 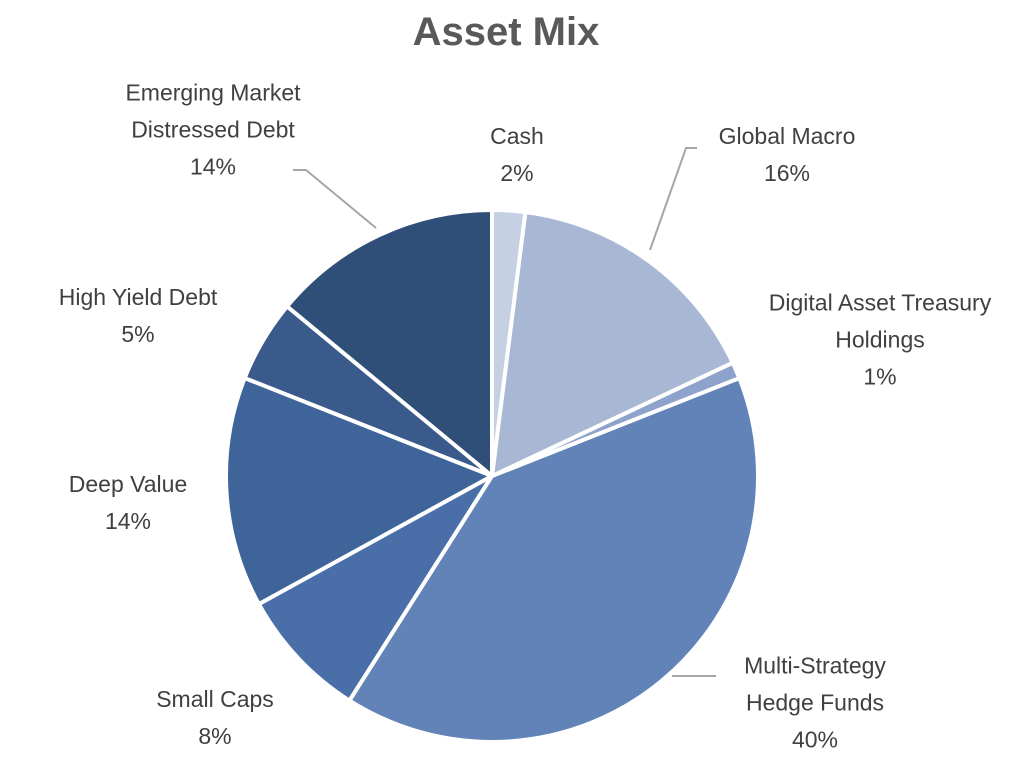 What do you see at coordinates (506, 32) in the screenshot?
I see `chart-title: Asset Mix` at bounding box center [506, 32].